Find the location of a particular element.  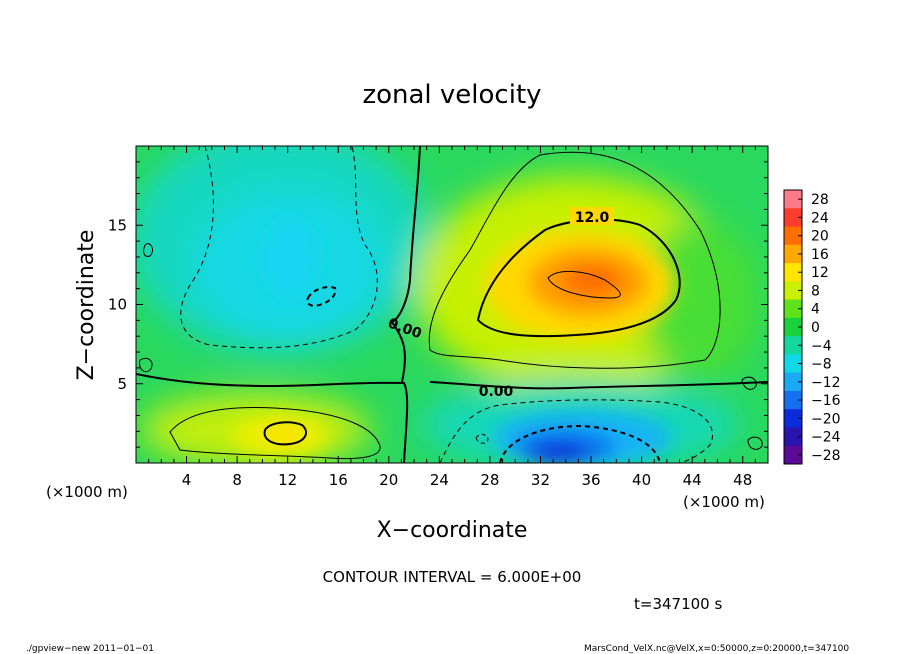

colorbar: 28 24 20 16 12 8 4 0 −4 −8 −12 −16 −20 −24 −28 is located at coordinates (812, 327).